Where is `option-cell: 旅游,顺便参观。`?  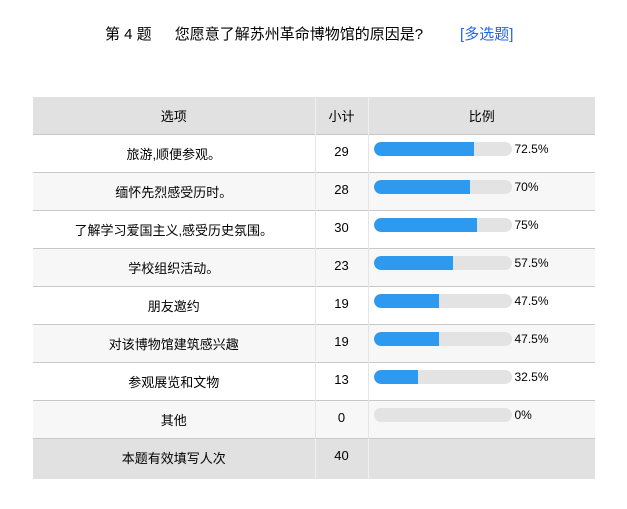
option-cell: 旅游,顺便参观。 is located at coordinates (174, 153).